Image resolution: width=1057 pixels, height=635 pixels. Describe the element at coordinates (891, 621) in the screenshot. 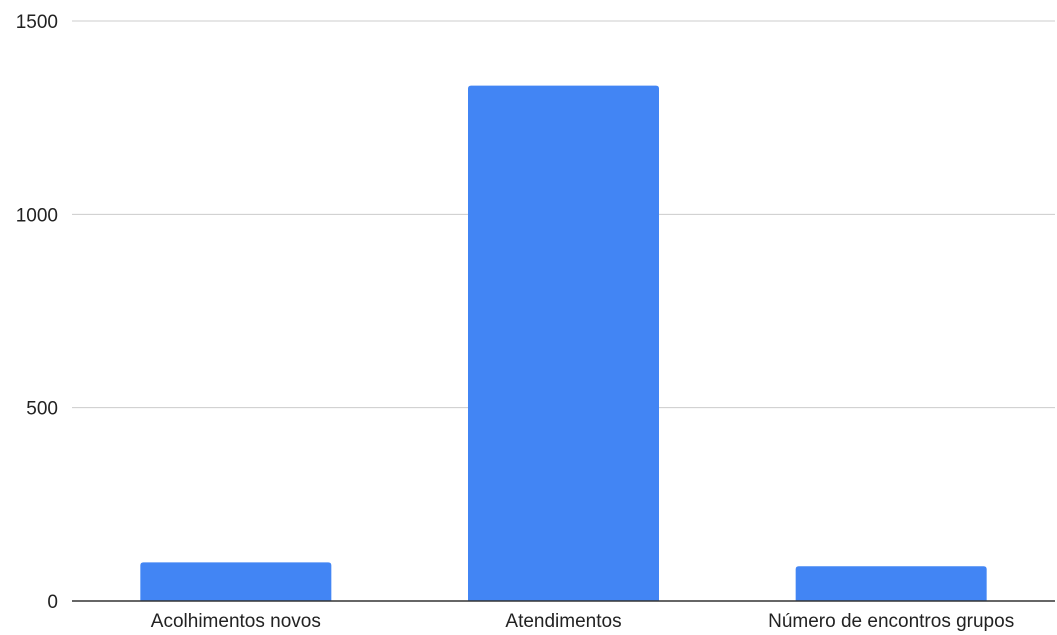

I see `x-category-label: Número de encontros grupos` at that location.